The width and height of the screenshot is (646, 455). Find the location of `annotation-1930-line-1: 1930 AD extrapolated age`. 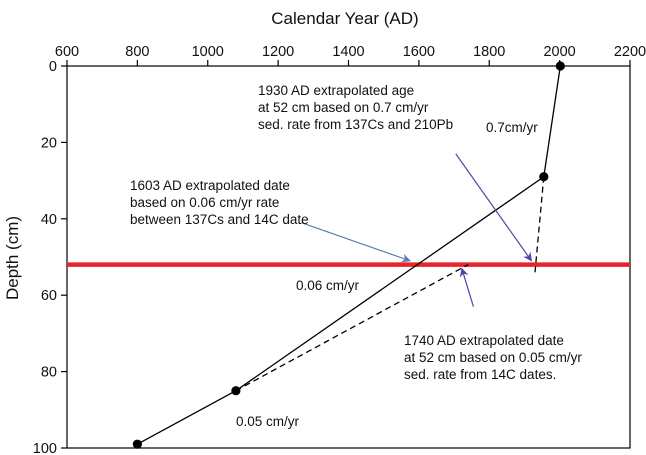

annotation-1930-line-1: 1930 AD extrapolated age is located at coordinates (336, 90).